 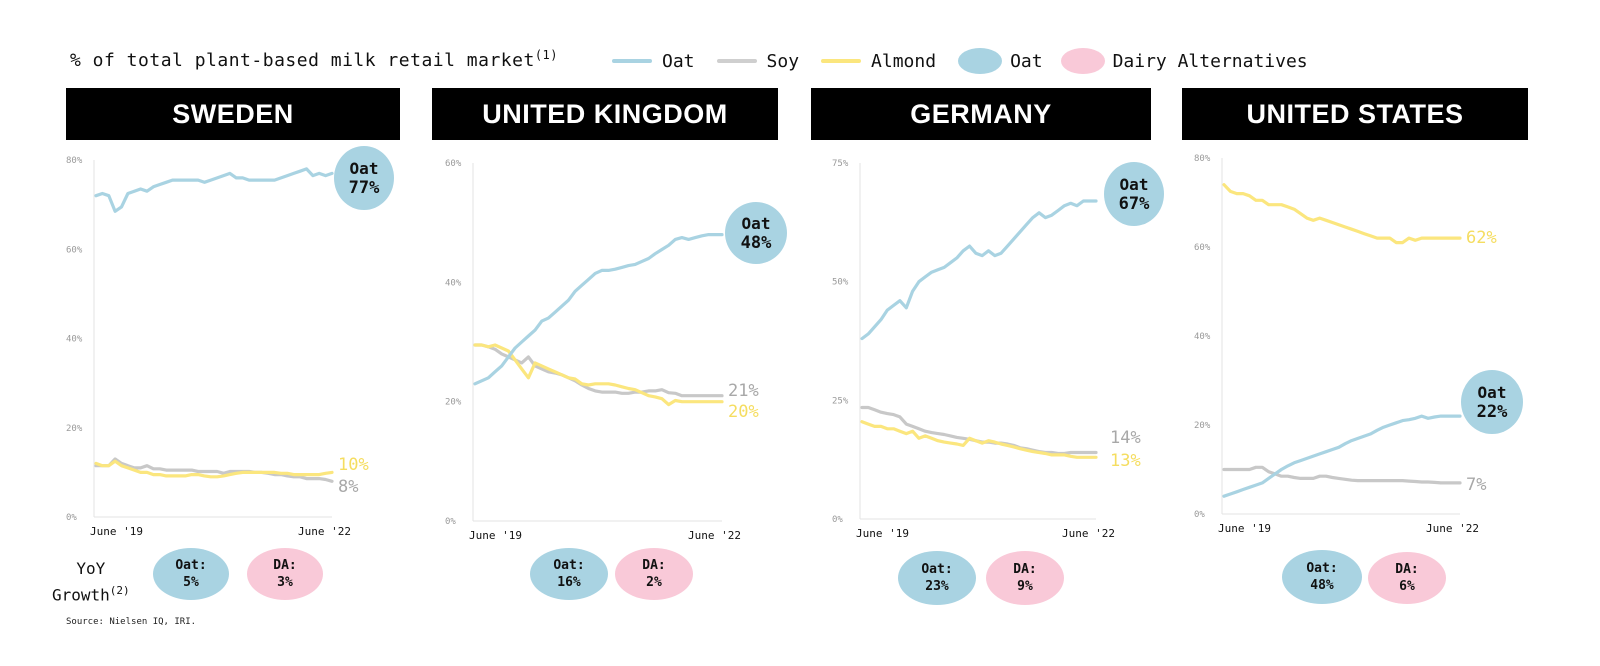 What do you see at coordinates (348, 487) in the screenshot?
I see `soy-end-label: 8%` at bounding box center [348, 487].